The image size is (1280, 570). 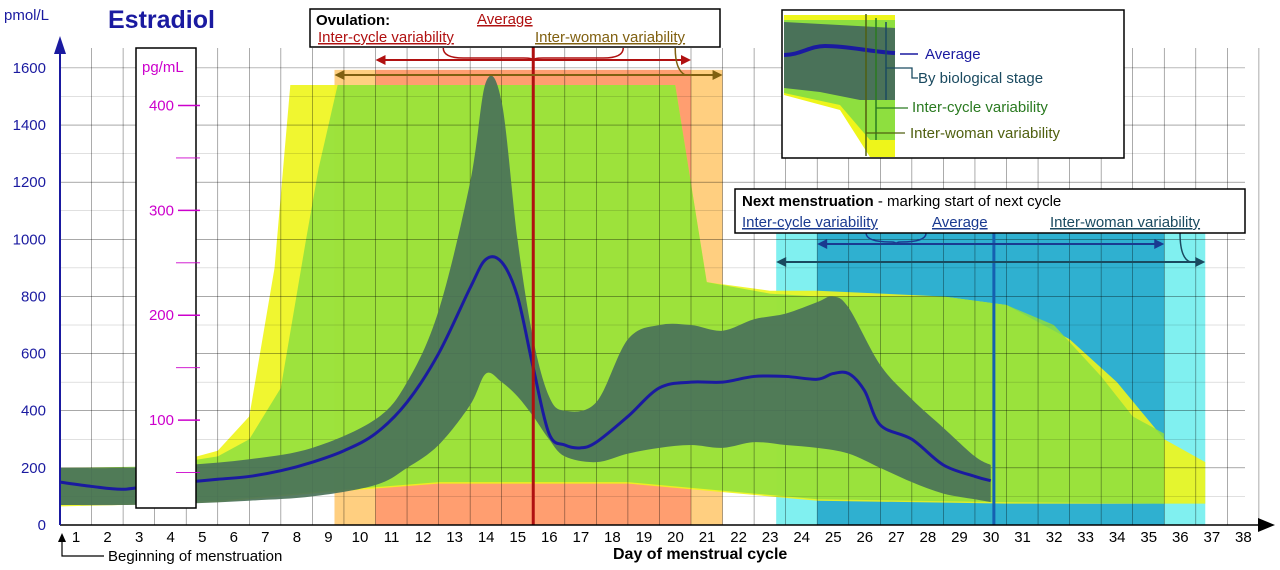 What do you see at coordinates (33, 354) in the screenshot?
I see `y-tick-label: 600` at bounding box center [33, 354].